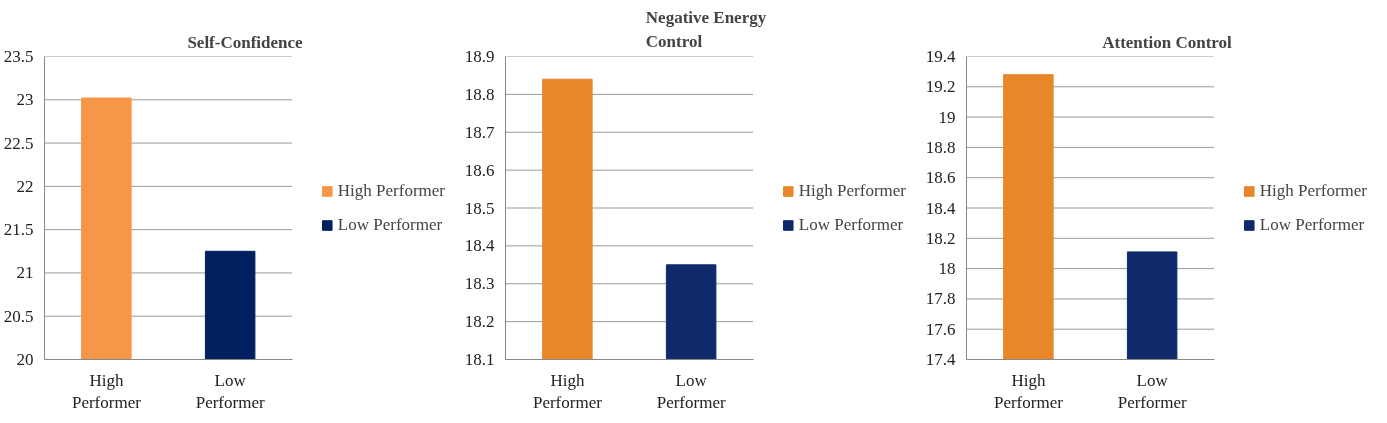 This screenshot has width=1387, height=423. Describe the element at coordinates (479, 56) in the screenshot. I see `y-tick-label: 18.9` at that location.